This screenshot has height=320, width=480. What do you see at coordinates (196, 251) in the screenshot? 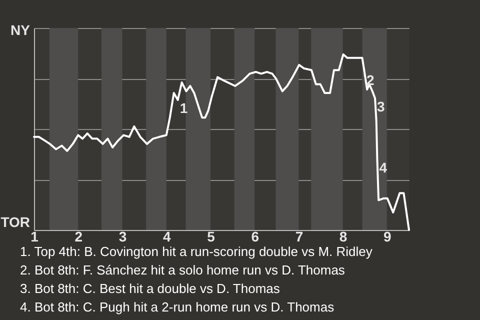
I see `text: 1. Top 4th: B. Covington hit a run-scoring double vs M. Ridley` at bounding box center [196, 251].